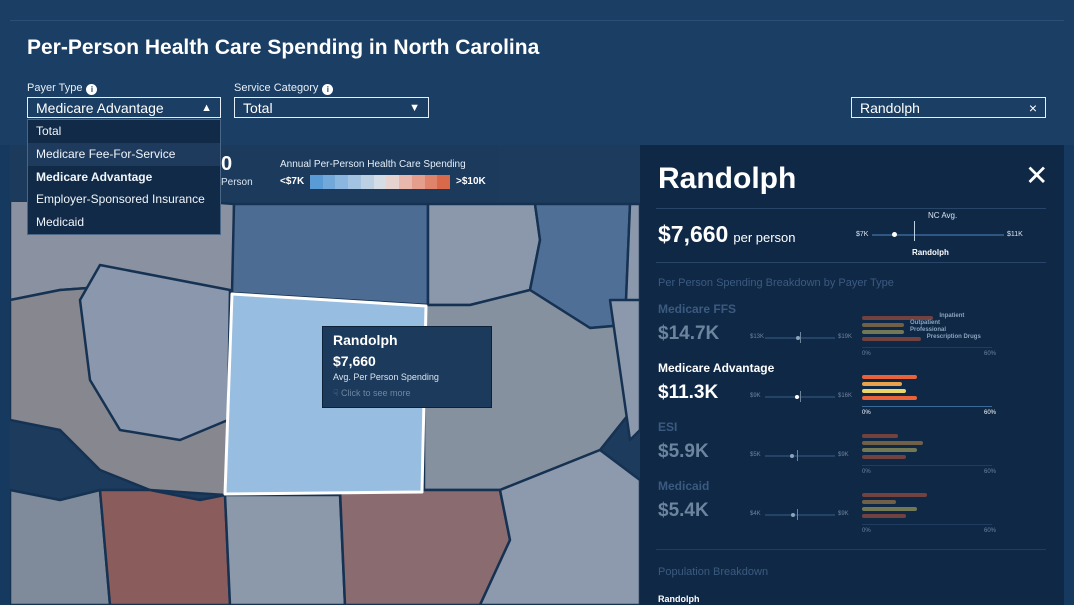  I want to click on clear-search-icon: ×, so click(1032, 108).